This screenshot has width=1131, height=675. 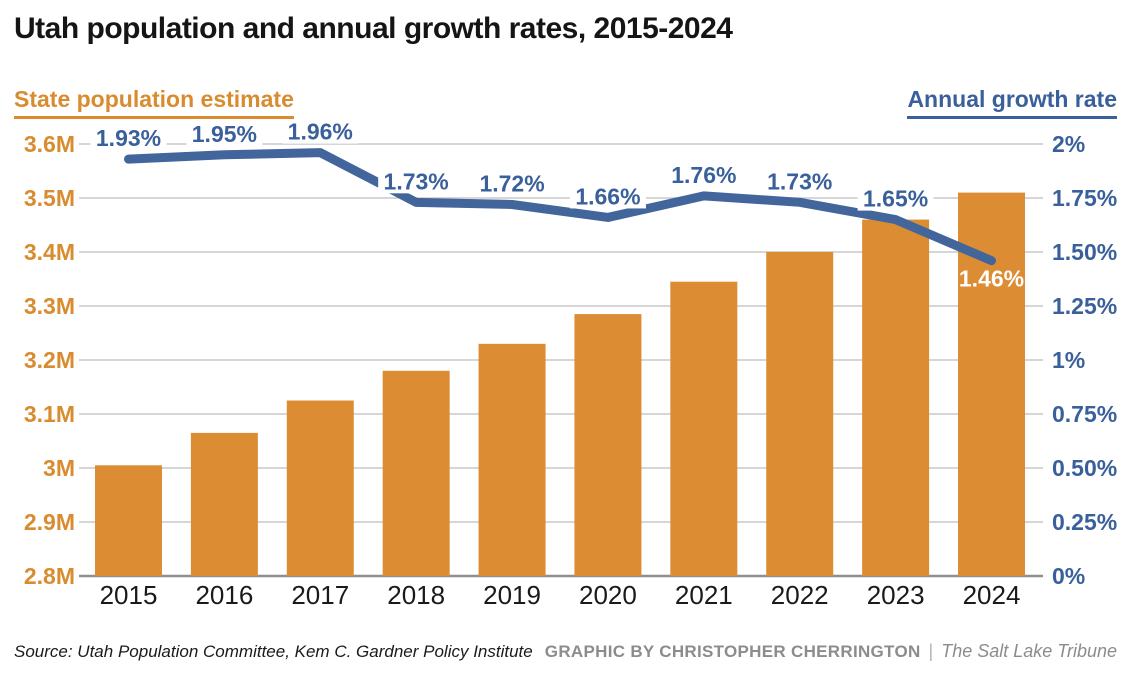 What do you see at coordinates (416, 473) in the screenshot?
I see `bar-2018` at bounding box center [416, 473].